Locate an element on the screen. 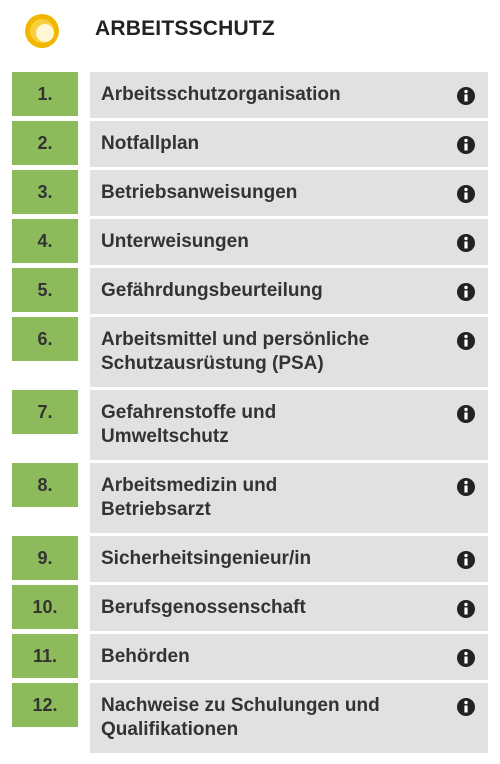 This screenshot has height=764, width=500. item-label: Behörden is located at coordinates (289, 657).